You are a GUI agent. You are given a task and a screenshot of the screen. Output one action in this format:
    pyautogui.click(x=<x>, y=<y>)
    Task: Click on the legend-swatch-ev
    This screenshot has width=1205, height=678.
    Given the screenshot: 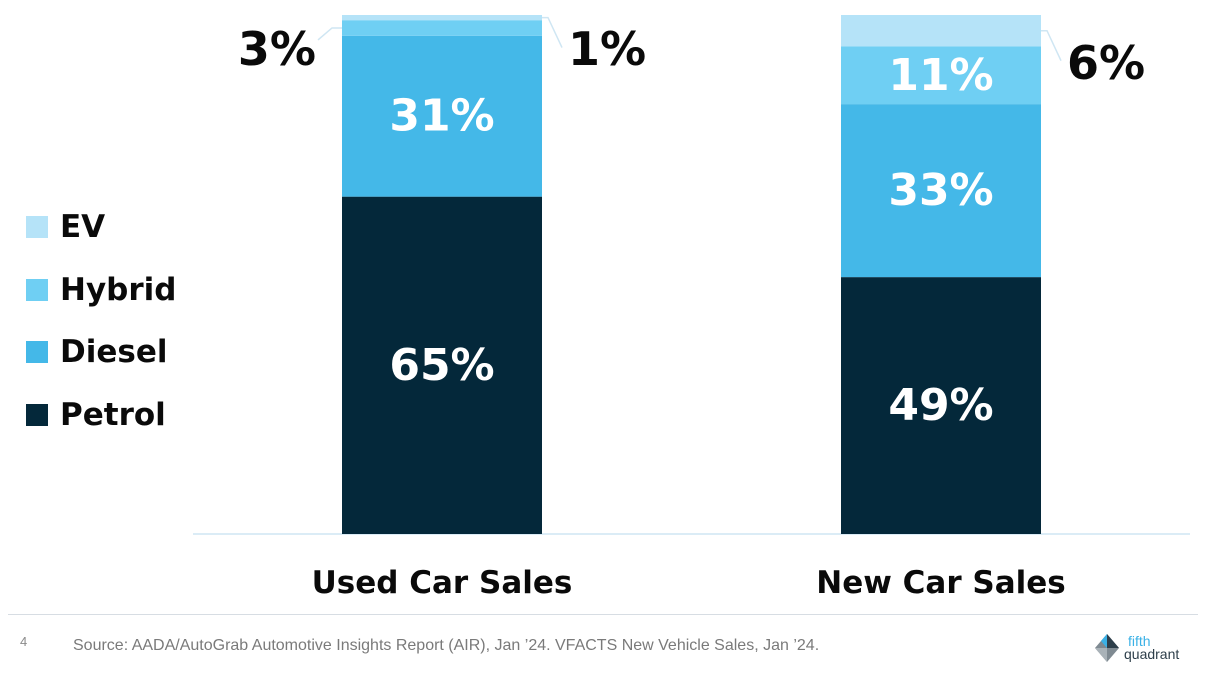 What is the action you would take?
    pyautogui.click(x=37, y=227)
    